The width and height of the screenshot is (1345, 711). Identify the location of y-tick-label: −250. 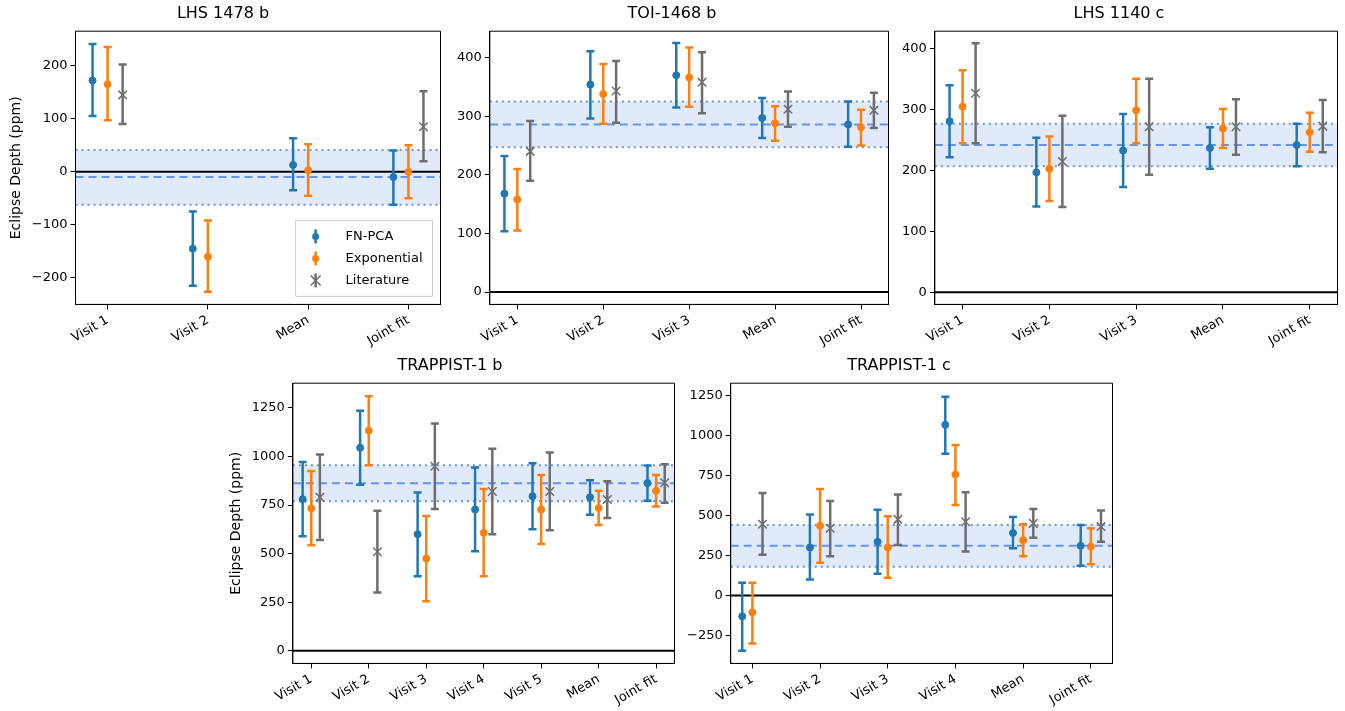
(704, 634).